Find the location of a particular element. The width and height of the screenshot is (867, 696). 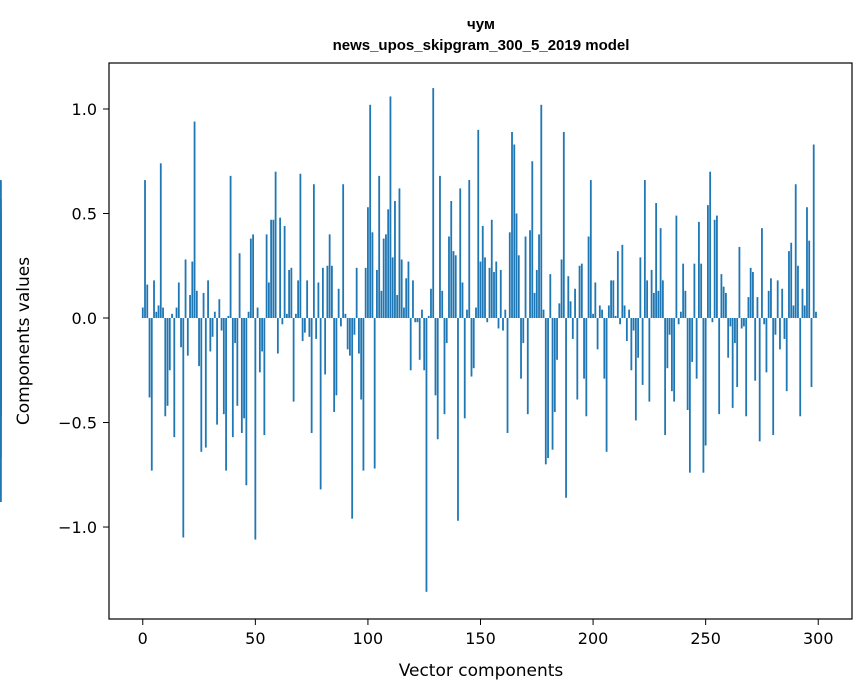

y-tick-label: 1.0 is located at coordinates (84, 109).